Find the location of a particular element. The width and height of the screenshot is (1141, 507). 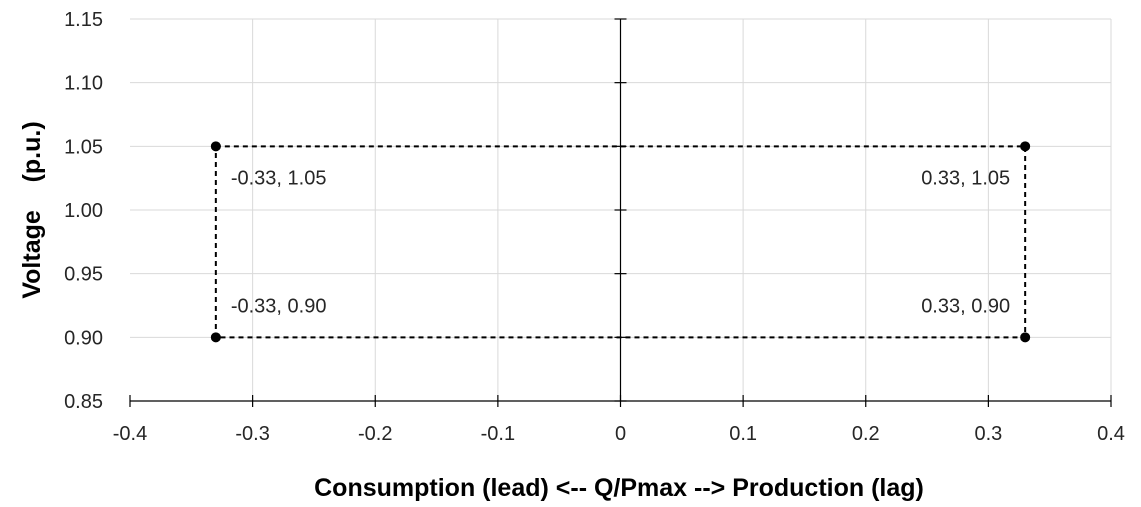

y-tick-label: 1.10 is located at coordinates (83, 84).